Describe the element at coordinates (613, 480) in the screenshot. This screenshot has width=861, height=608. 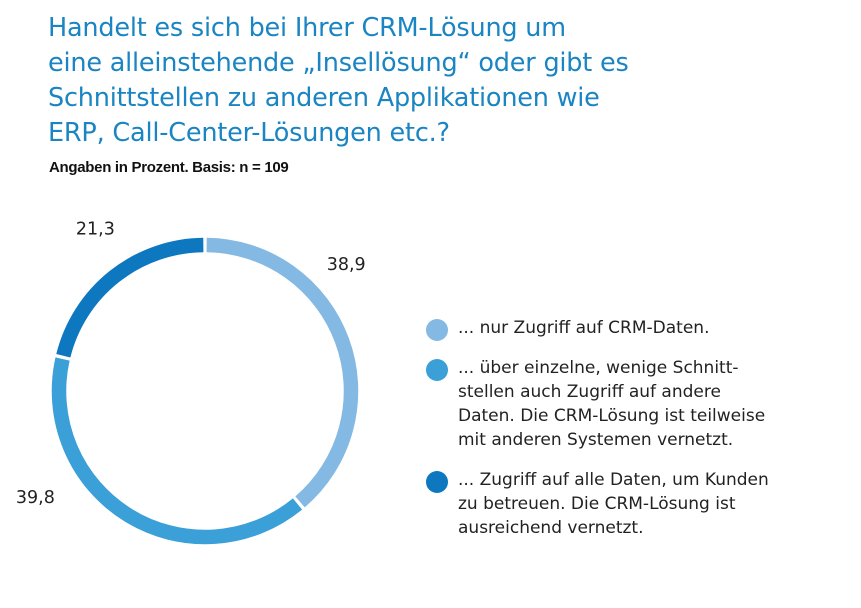
I see `legend-line: ... Zugriff auf alle Daten, um Kunden` at that location.